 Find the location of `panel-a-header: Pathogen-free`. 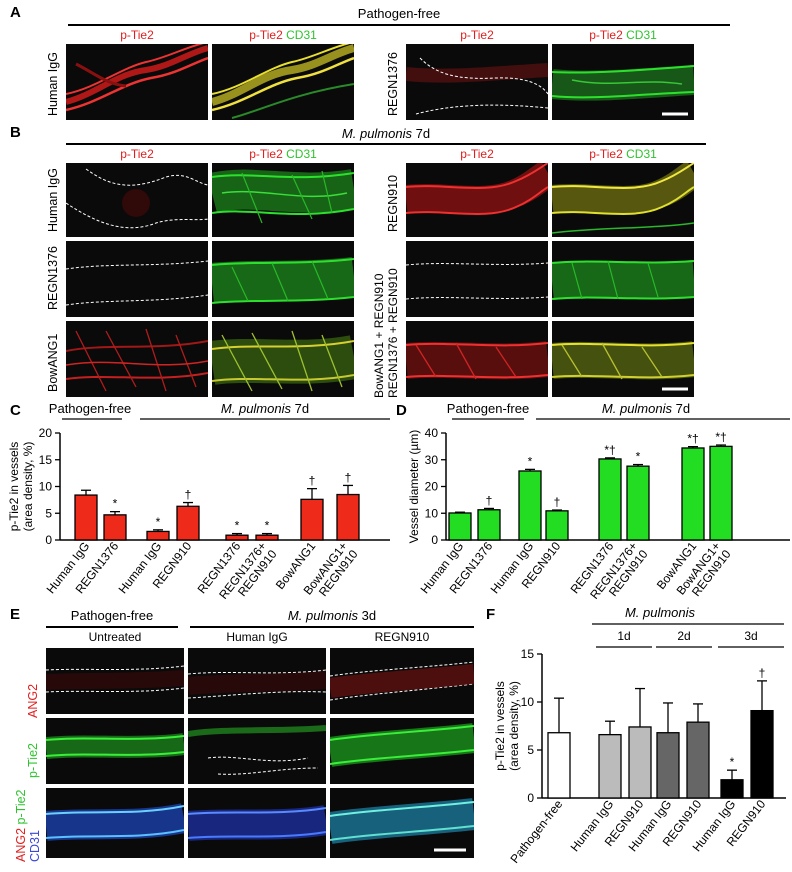

panel-a-header: Pathogen-free is located at coordinates (399, 13).